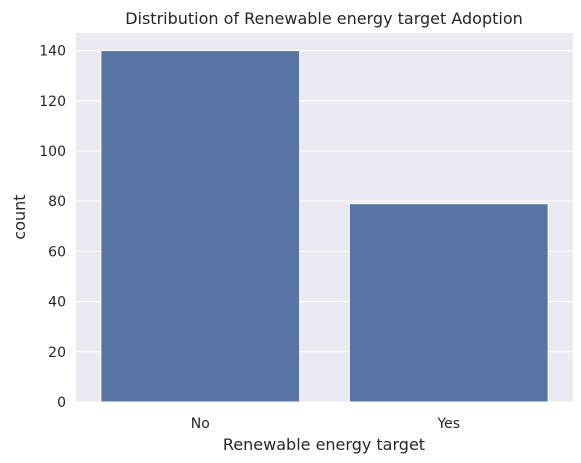 Image resolution: width=581 pixels, height=463 pixels. Describe the element at coordinates (57, 353) in the screenshot. I see `y-tick-label: 20` at that location.